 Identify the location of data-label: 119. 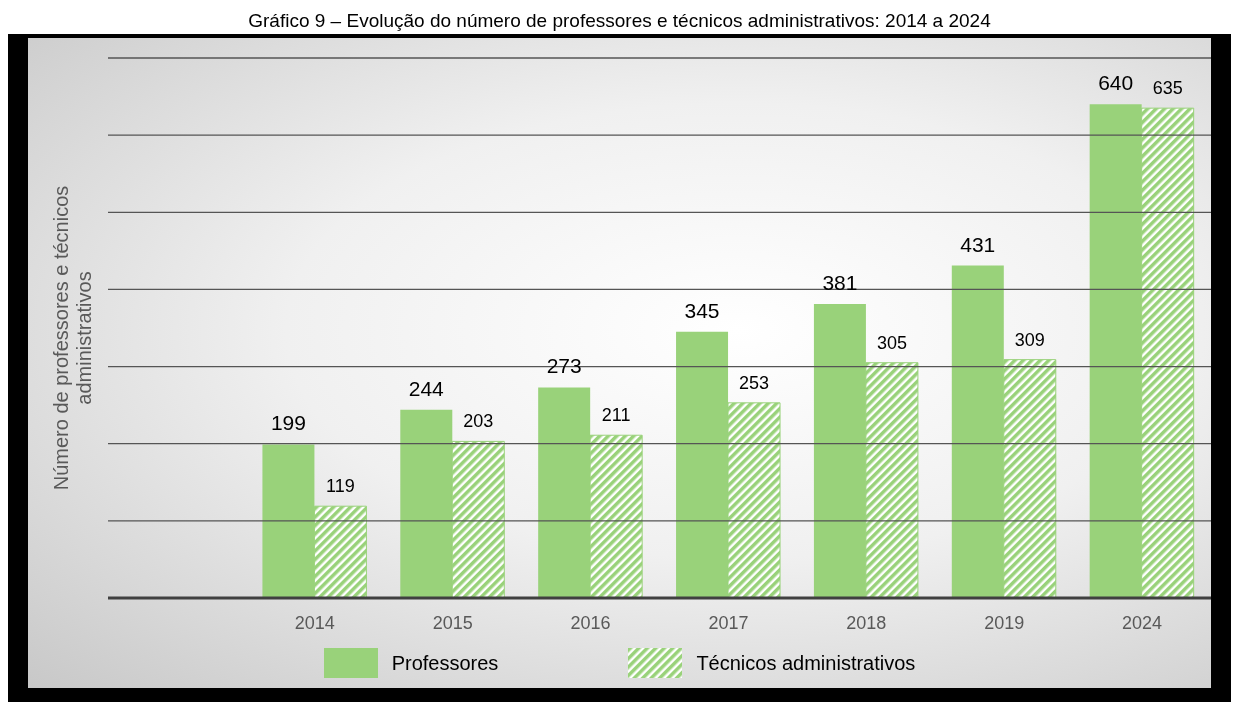
(340, 486).